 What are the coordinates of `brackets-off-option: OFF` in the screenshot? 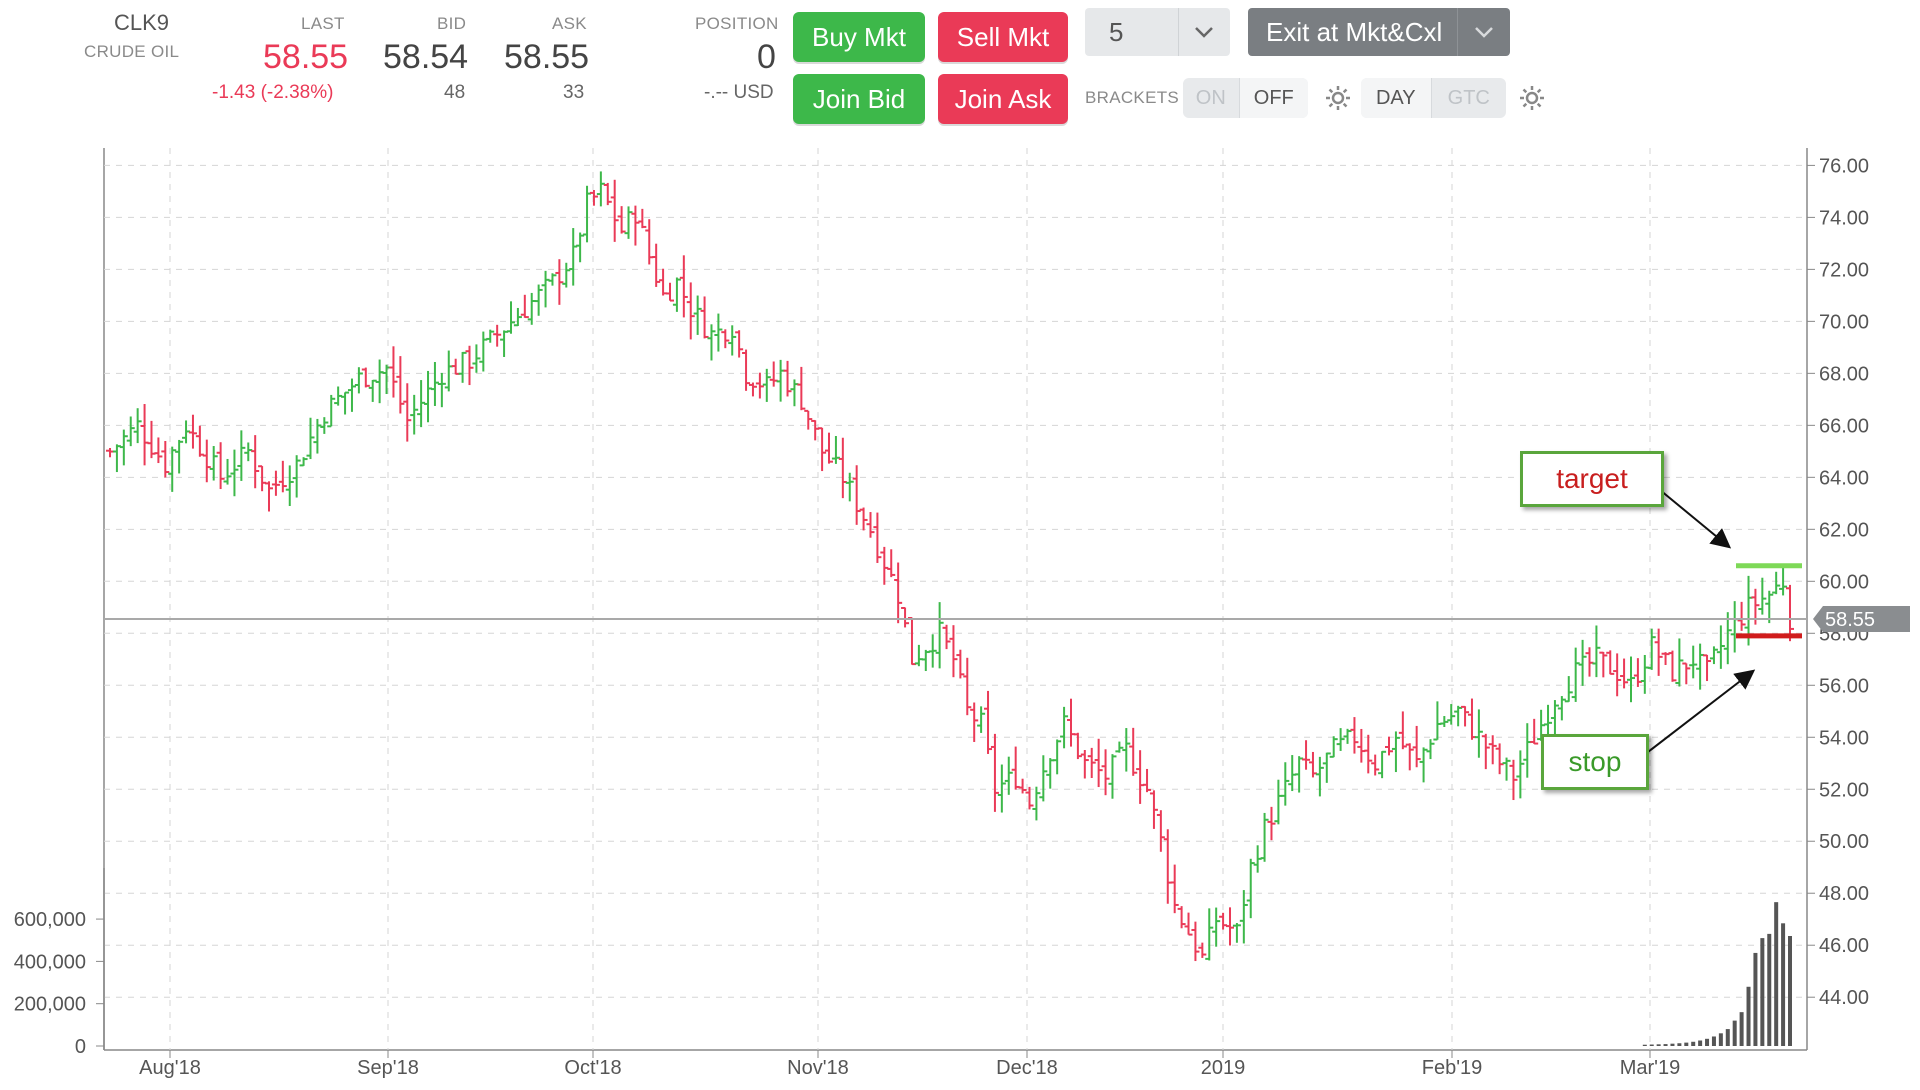 It's located at (1273, 98).